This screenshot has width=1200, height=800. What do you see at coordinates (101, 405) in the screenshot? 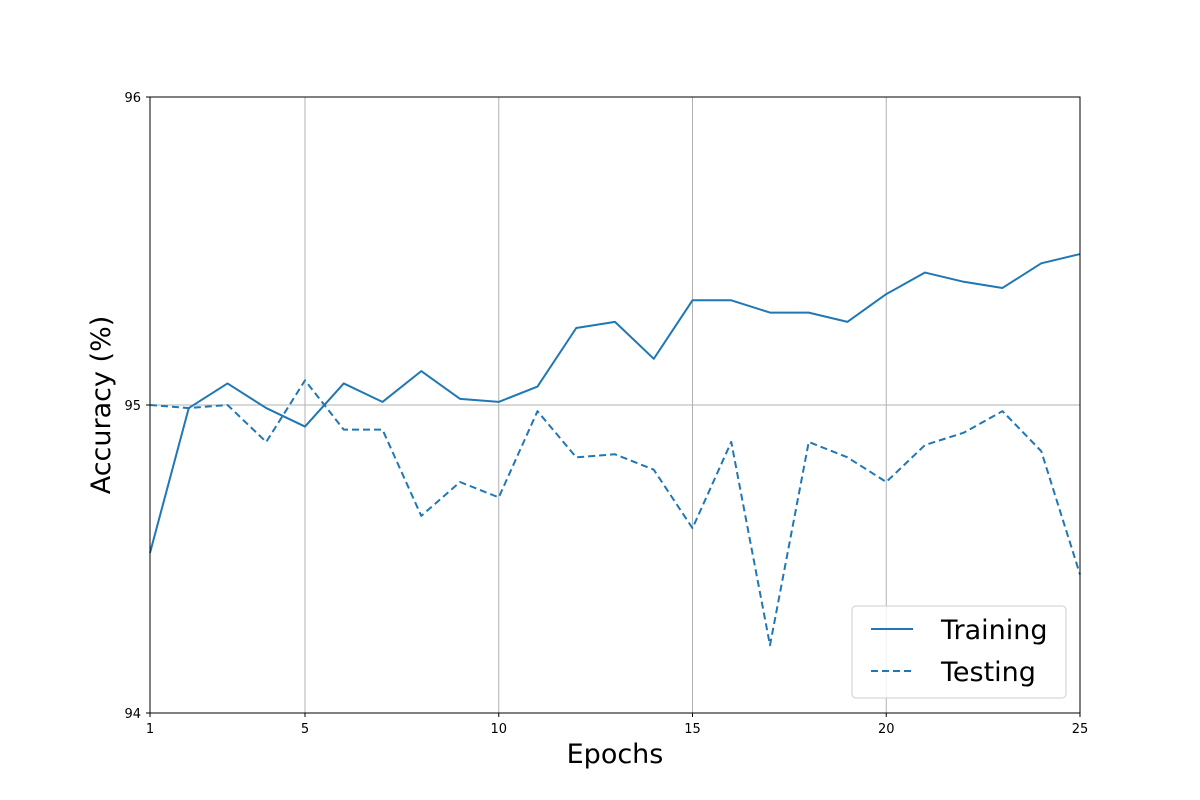
I see `y-axis-label: Accuracy (%)` at bounding box center [101, 405].